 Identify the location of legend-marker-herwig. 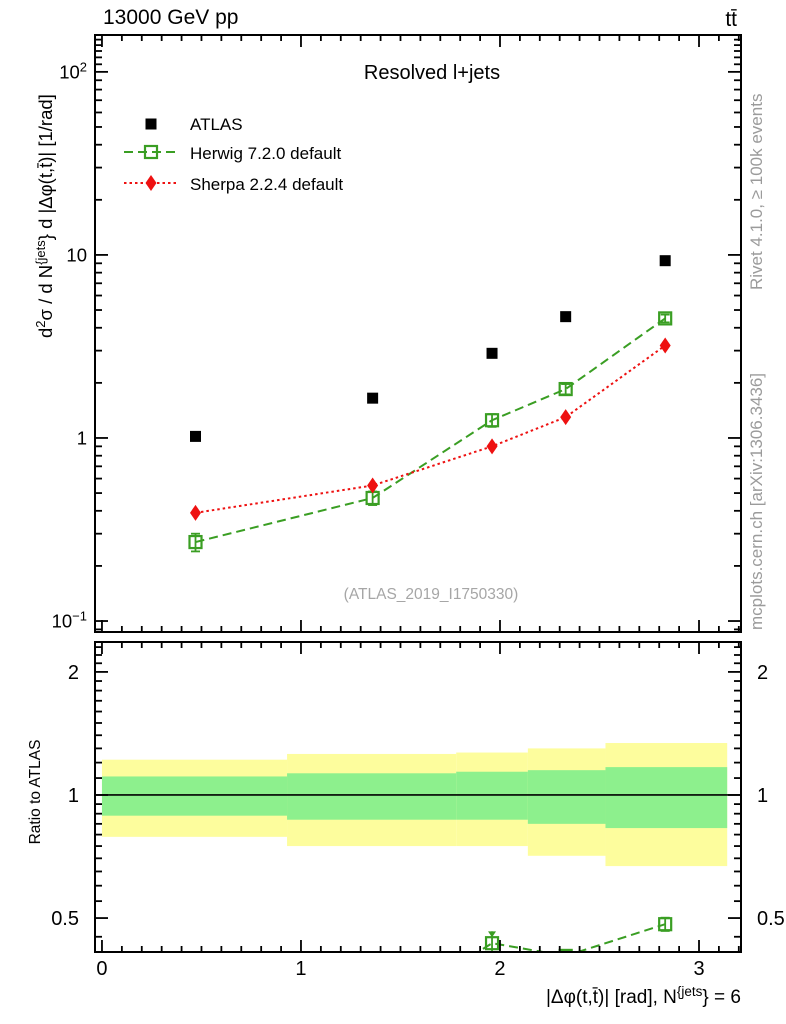
(151, 152).